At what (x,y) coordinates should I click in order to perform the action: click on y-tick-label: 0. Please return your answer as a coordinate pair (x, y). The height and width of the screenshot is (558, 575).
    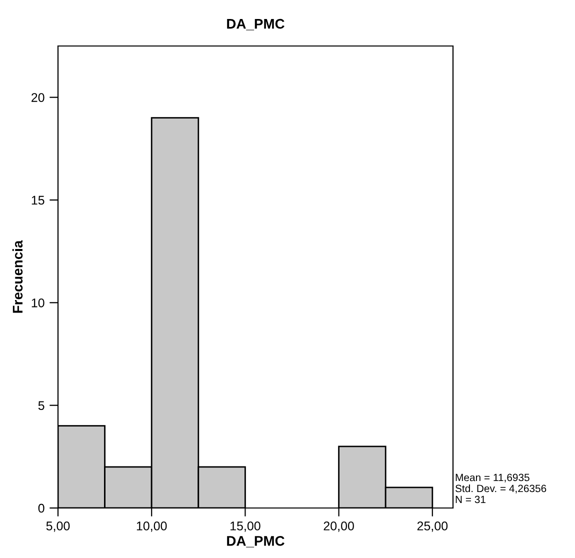
    Looking at the image, I should click on (41, 508).